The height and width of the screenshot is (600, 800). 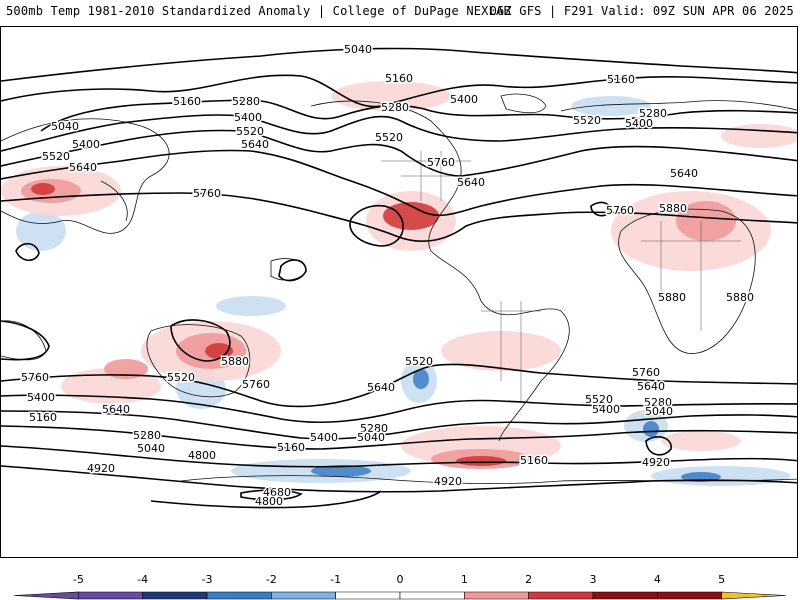 What do you see at coordinates (207, 579) in the screenshot?
I see `colorbar-tick-label: -3` at bounding box center [207, 579].